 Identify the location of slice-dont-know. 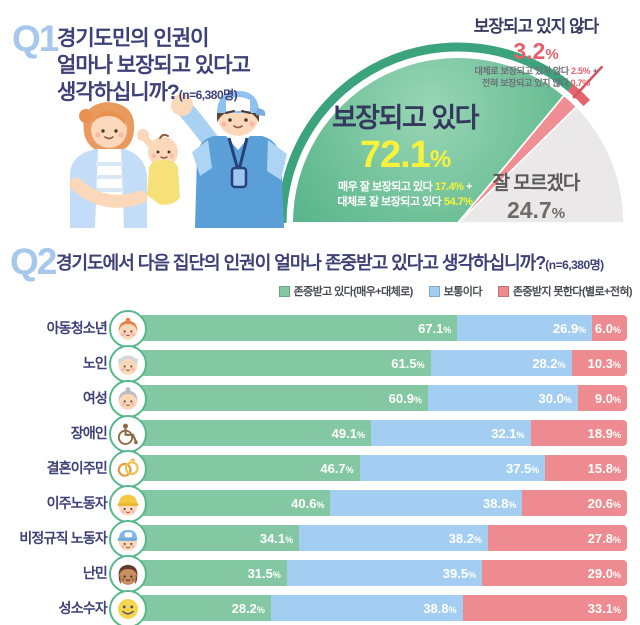
(540, 164).